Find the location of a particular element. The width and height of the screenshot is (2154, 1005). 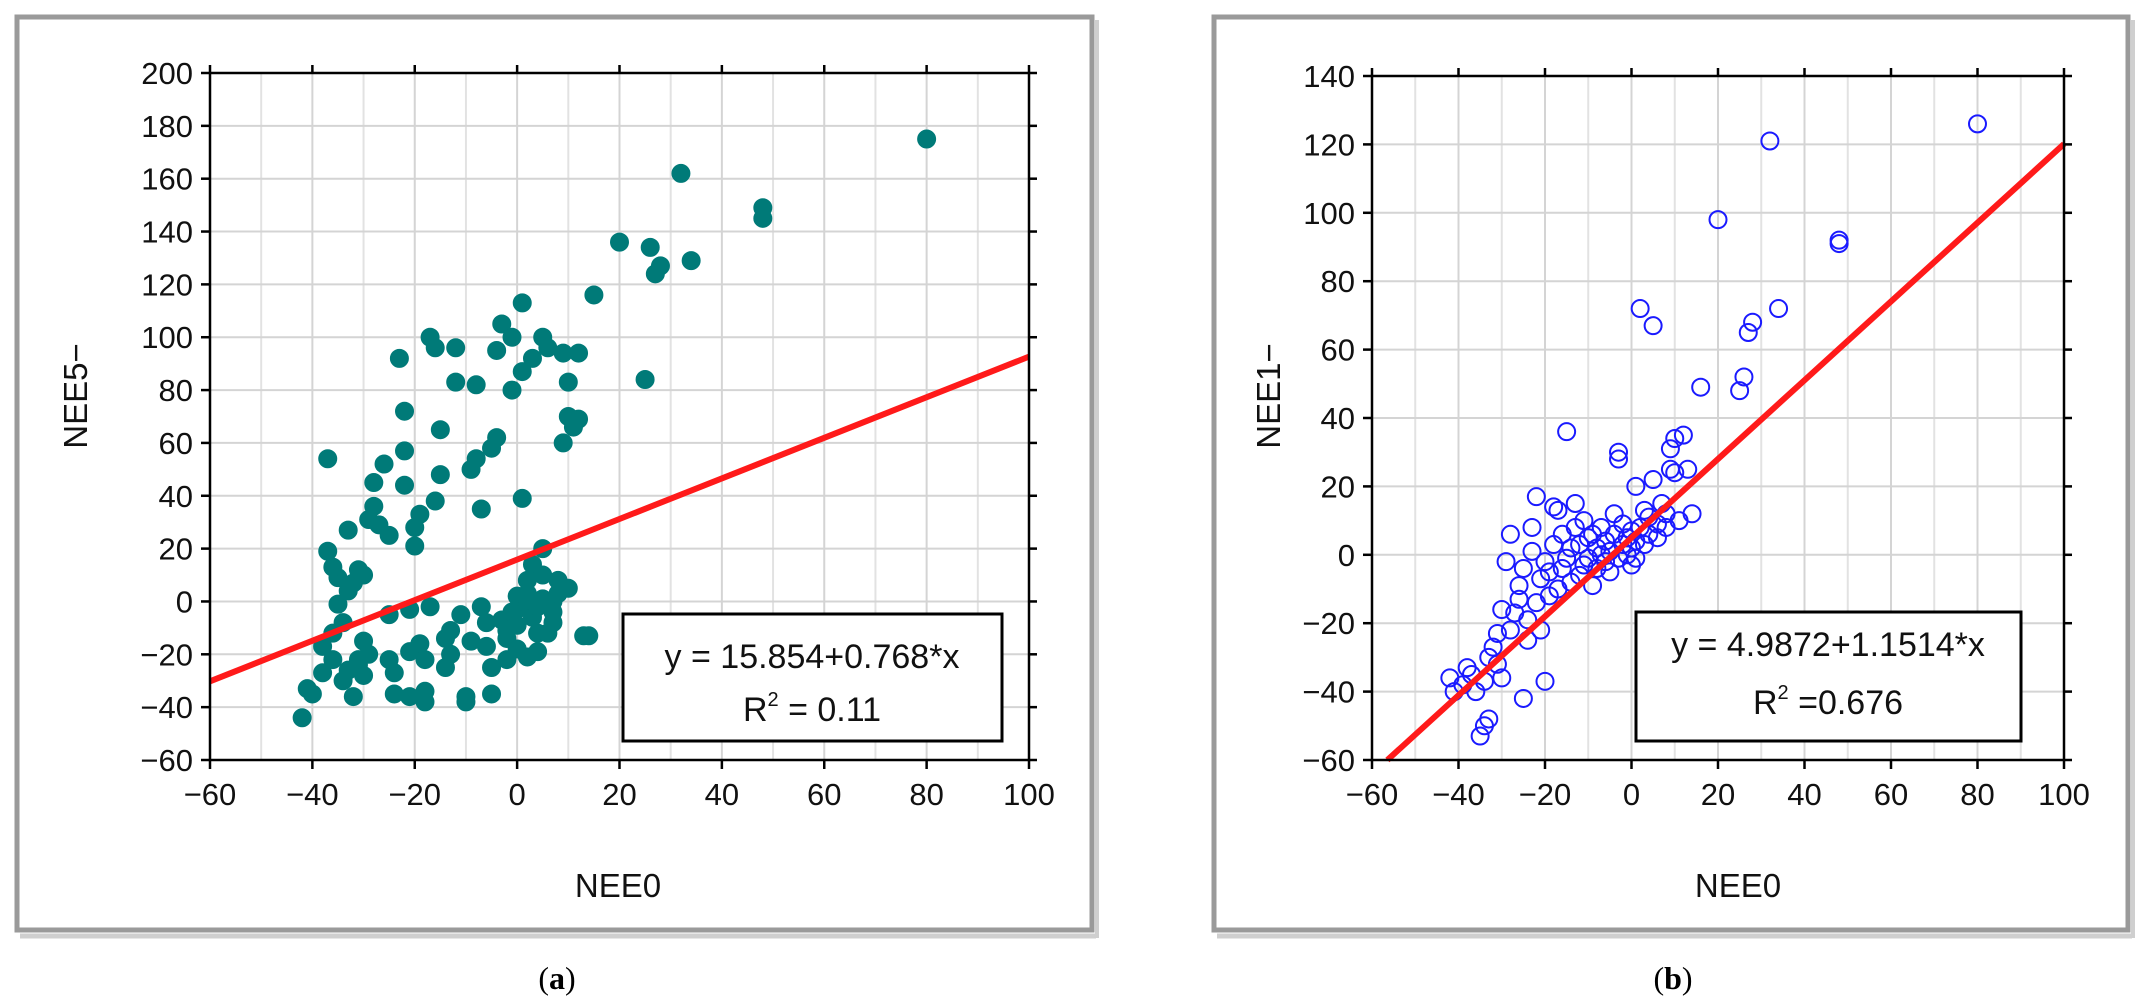

panel-b-y-axis-title: NEE1− is located at coordinates (1268, 395).